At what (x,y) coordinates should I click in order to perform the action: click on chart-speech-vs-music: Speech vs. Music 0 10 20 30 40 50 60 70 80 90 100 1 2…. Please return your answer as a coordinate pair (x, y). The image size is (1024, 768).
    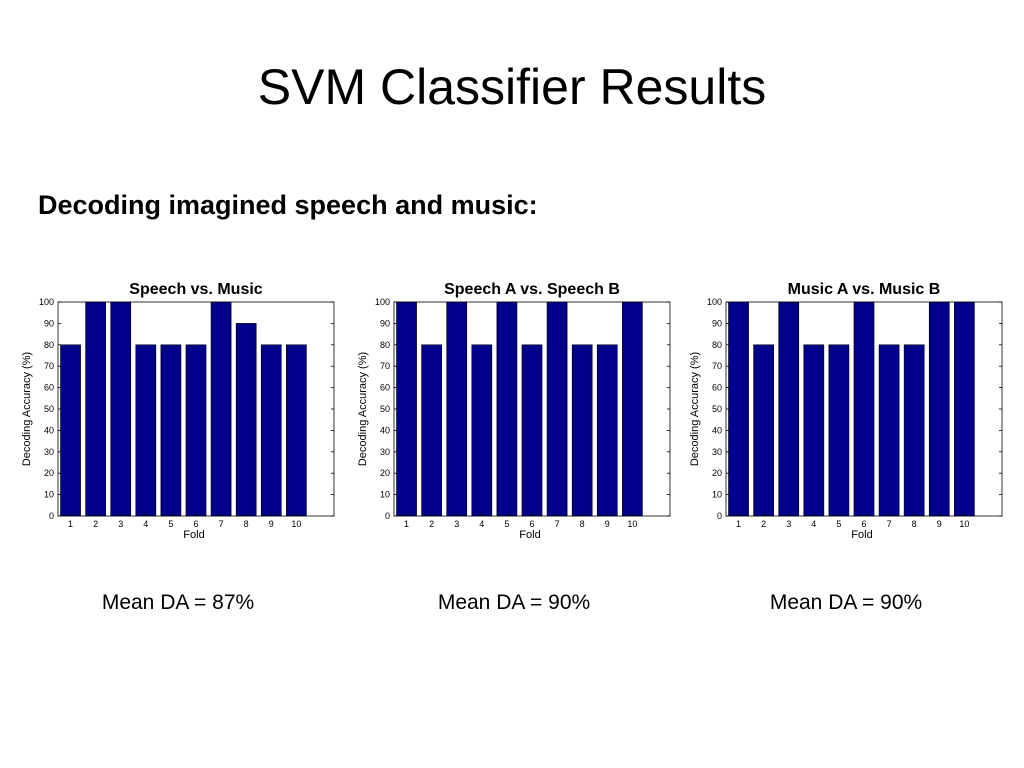
    Looking at the image, I should click on (178, 412).